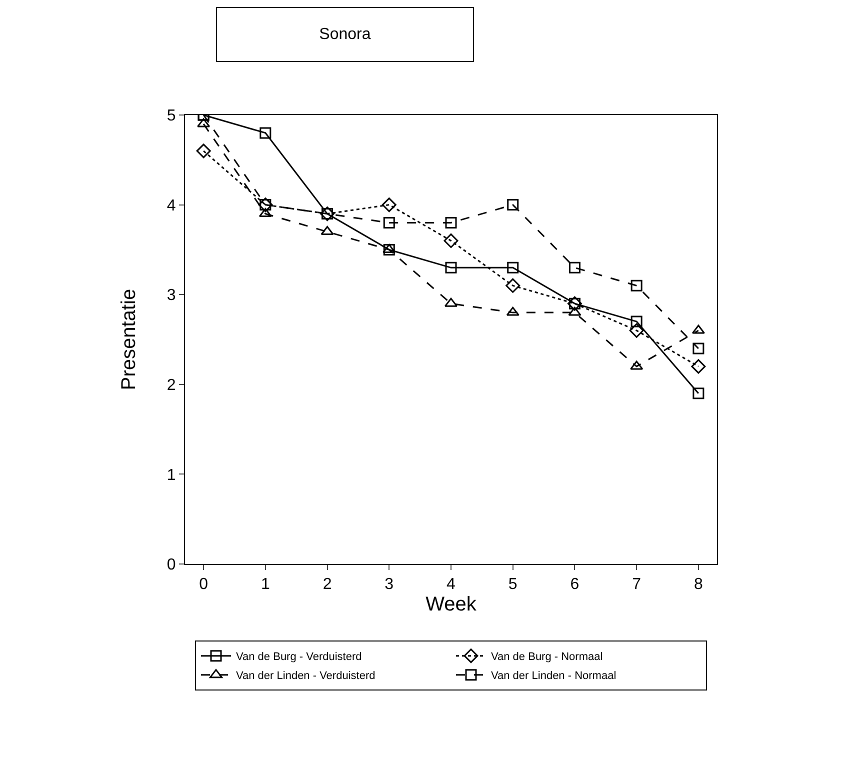 This screenshot has width=867, height=774. What do you see at coordinates (698, 585) in the screenshot?
I see `x-tick-label: 8` at bounding box center [698, 585].